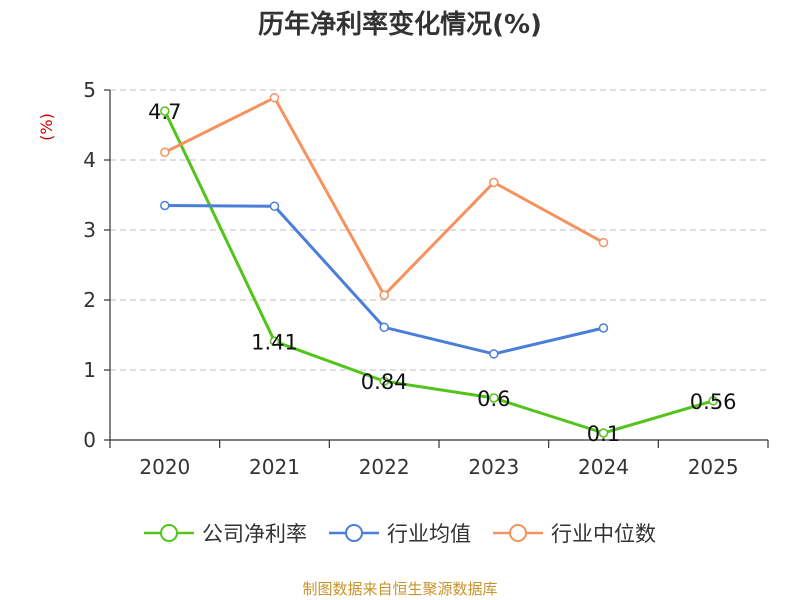  What do you see at coordinates (89, 300) in the screenshot?
I see `y-tick-label: 2` at bounding box center [89, 300].